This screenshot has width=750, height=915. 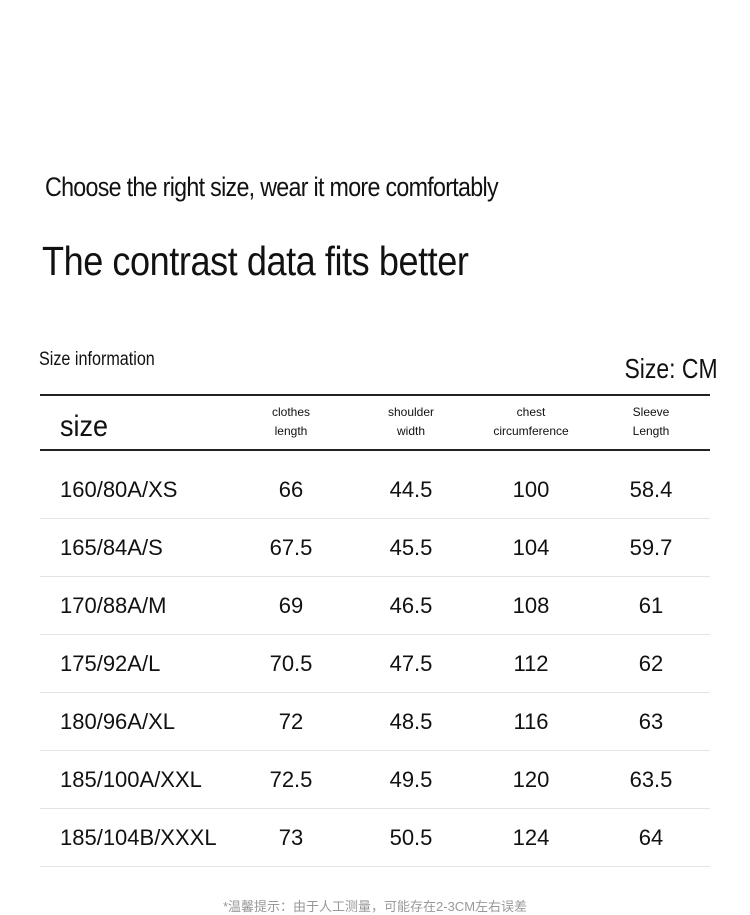 What do you see at coordinates (113, 605) in the screenshot?
I see `table-cell: 170/88A/M` at bounding box center [113, 605].